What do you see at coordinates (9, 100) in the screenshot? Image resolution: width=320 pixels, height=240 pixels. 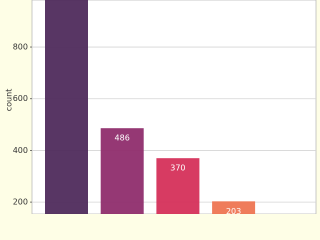 I see `y-axis-label: count` at bounding box center [9, 100].